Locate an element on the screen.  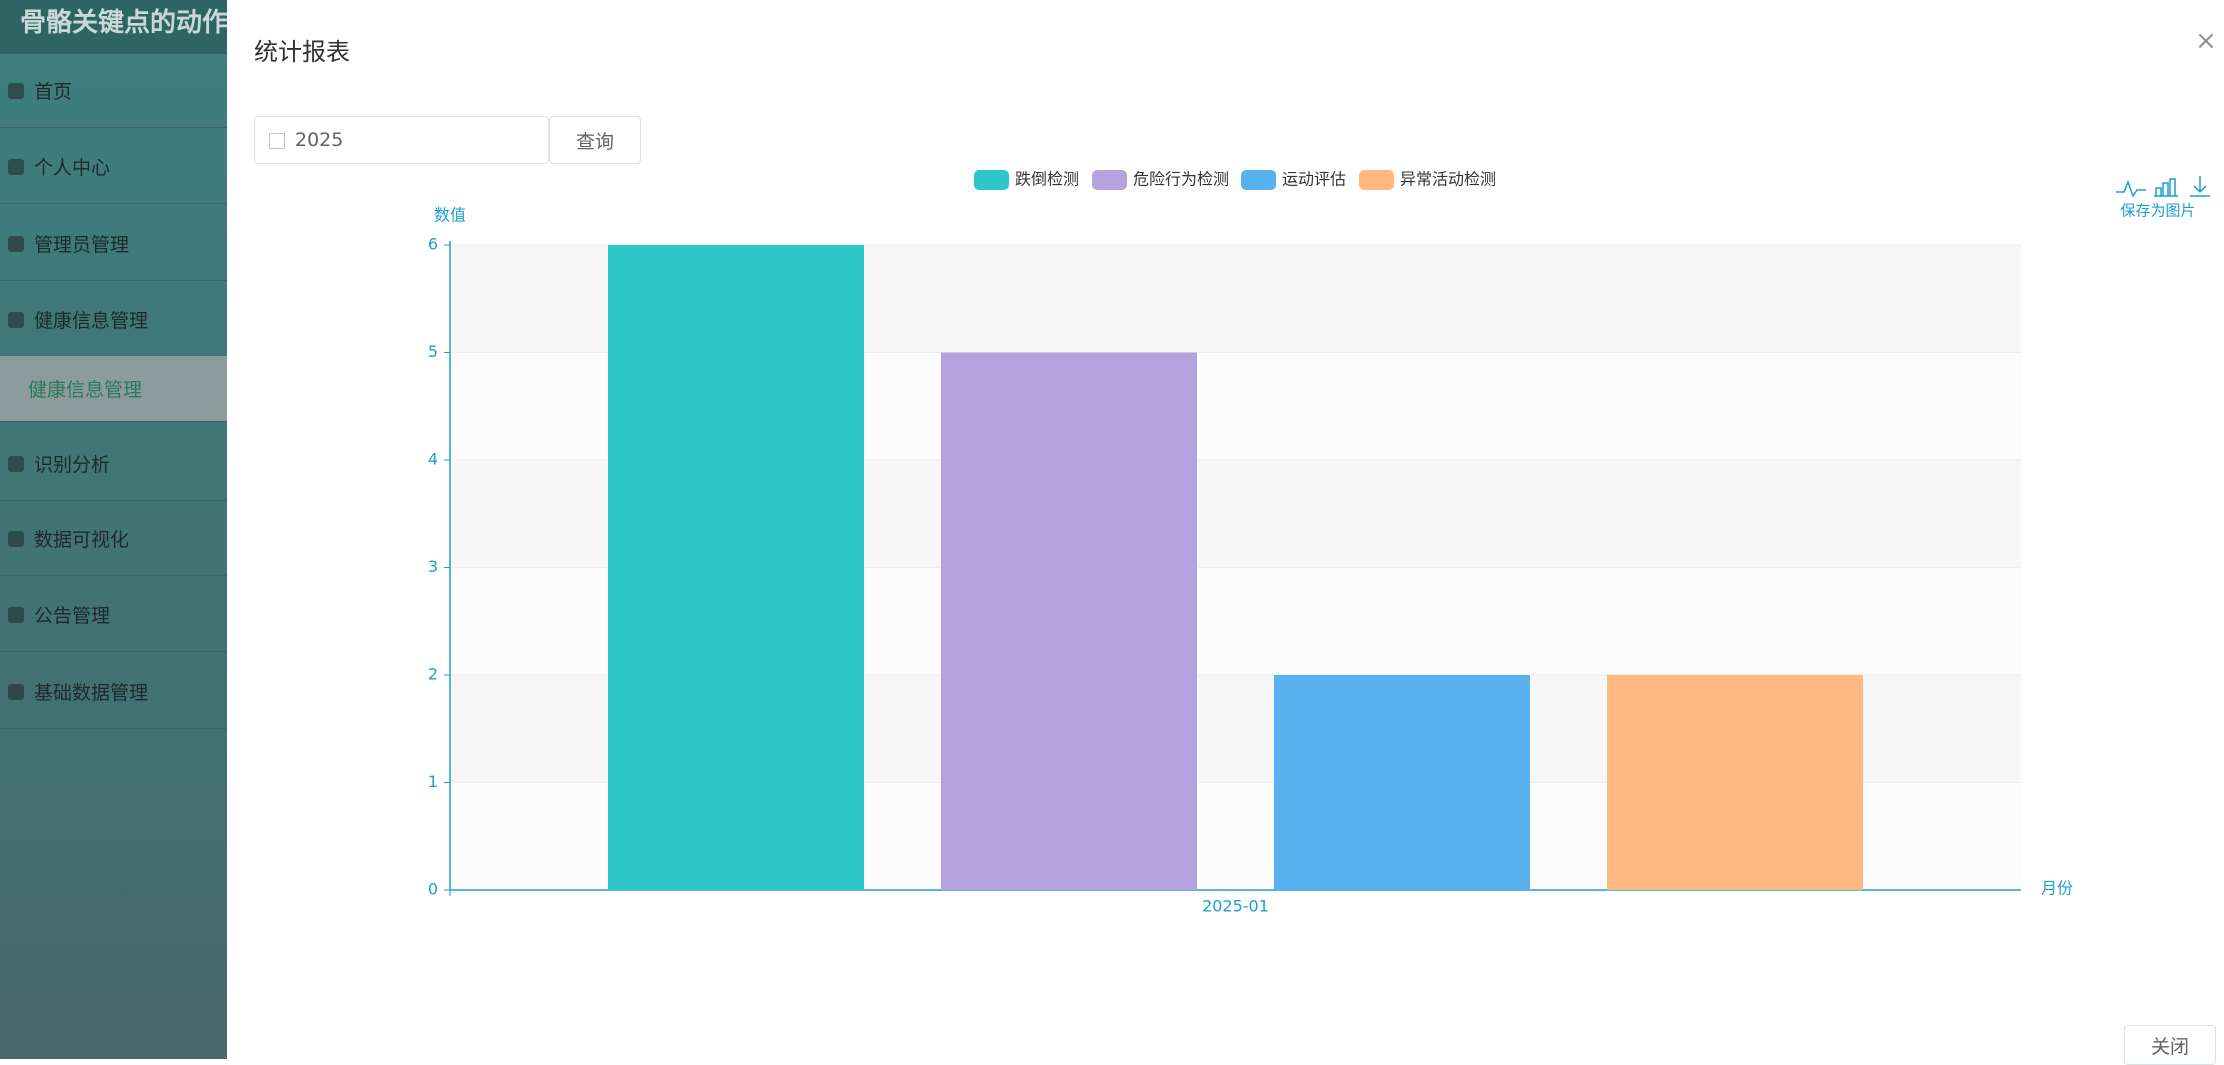
legend-label: 跌倒检测 is located at coordinates (1047, 179).